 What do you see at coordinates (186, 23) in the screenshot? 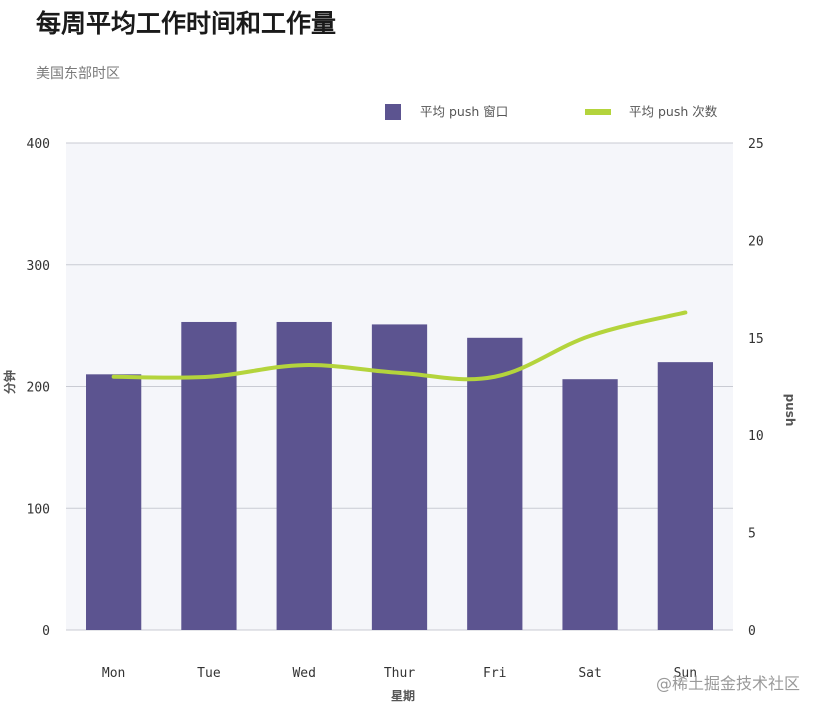
I see `chart-title: 每周平均工作时间和工作量` at bounding box center [186, 23].